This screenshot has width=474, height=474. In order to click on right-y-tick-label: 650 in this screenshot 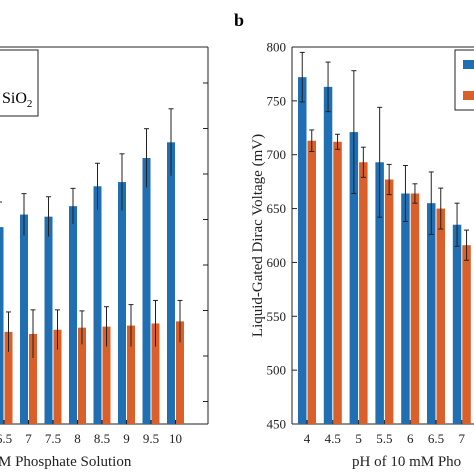, I will do `click(277, 208)`.